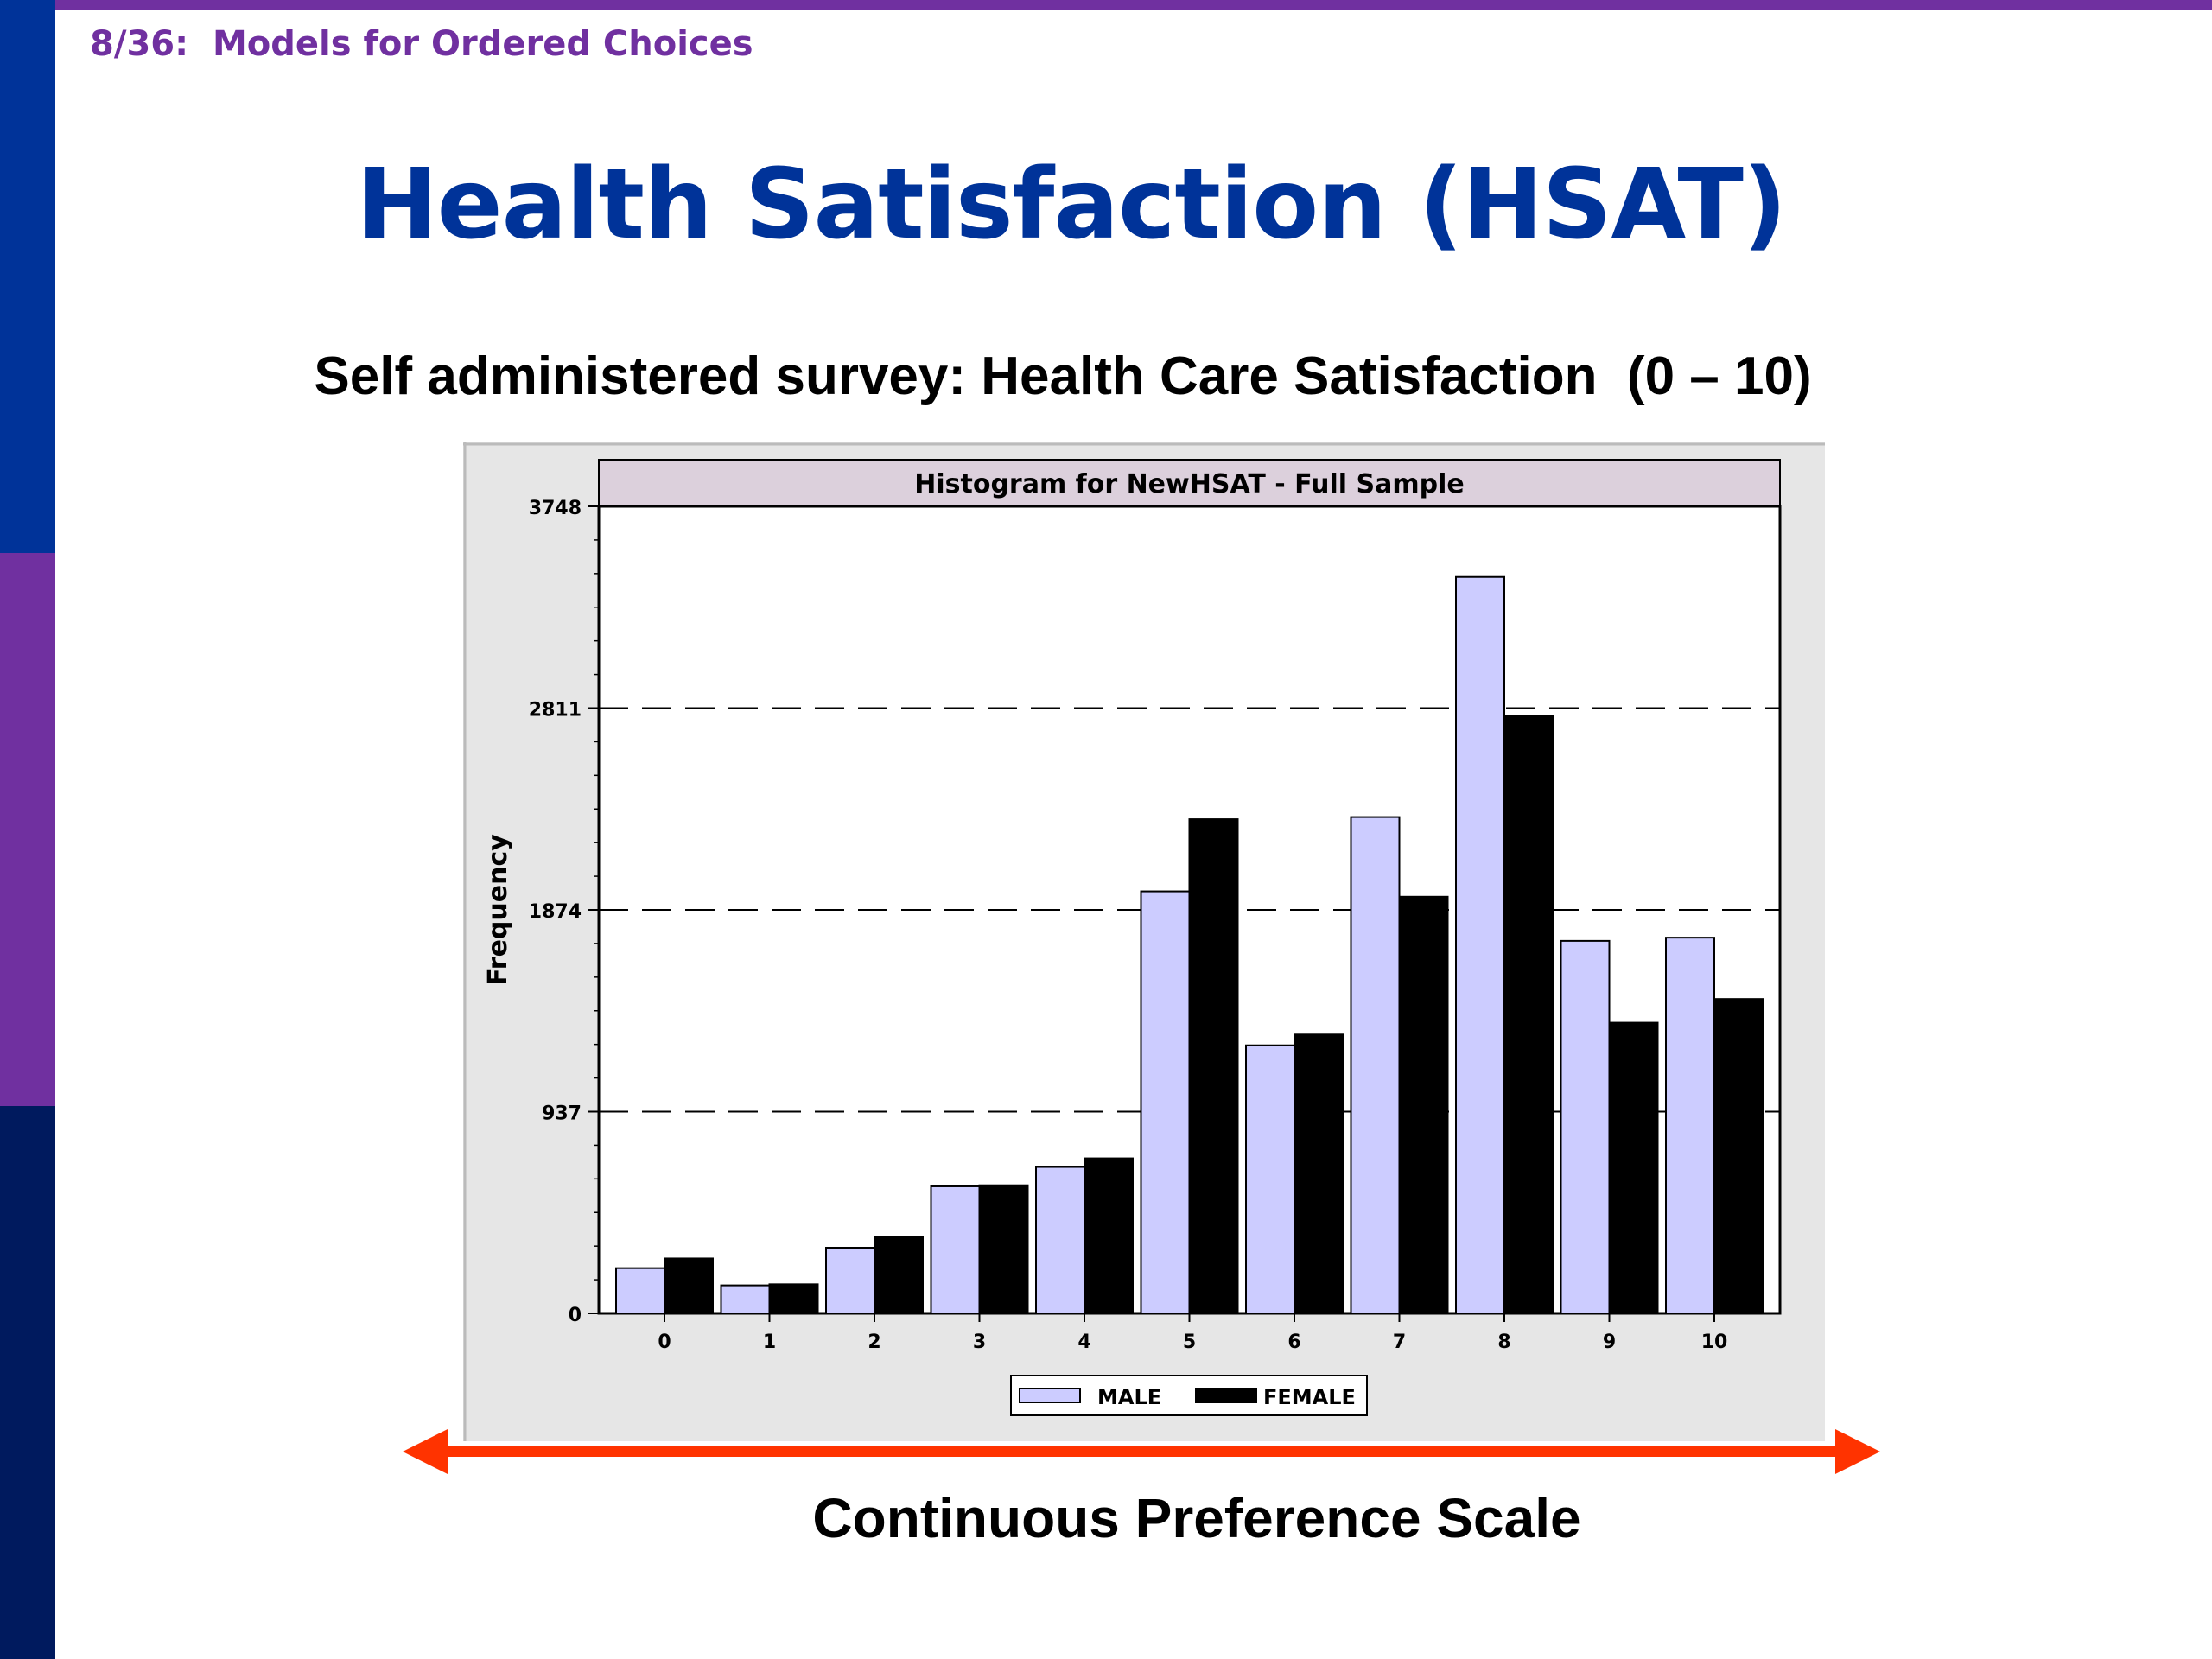 This screenshot has height=1659, width=2212. What do you see at coordinates (979, 1342) in the screenshot?
I see `x-tick-label-3: 3` at bounding box center [979, 1342].